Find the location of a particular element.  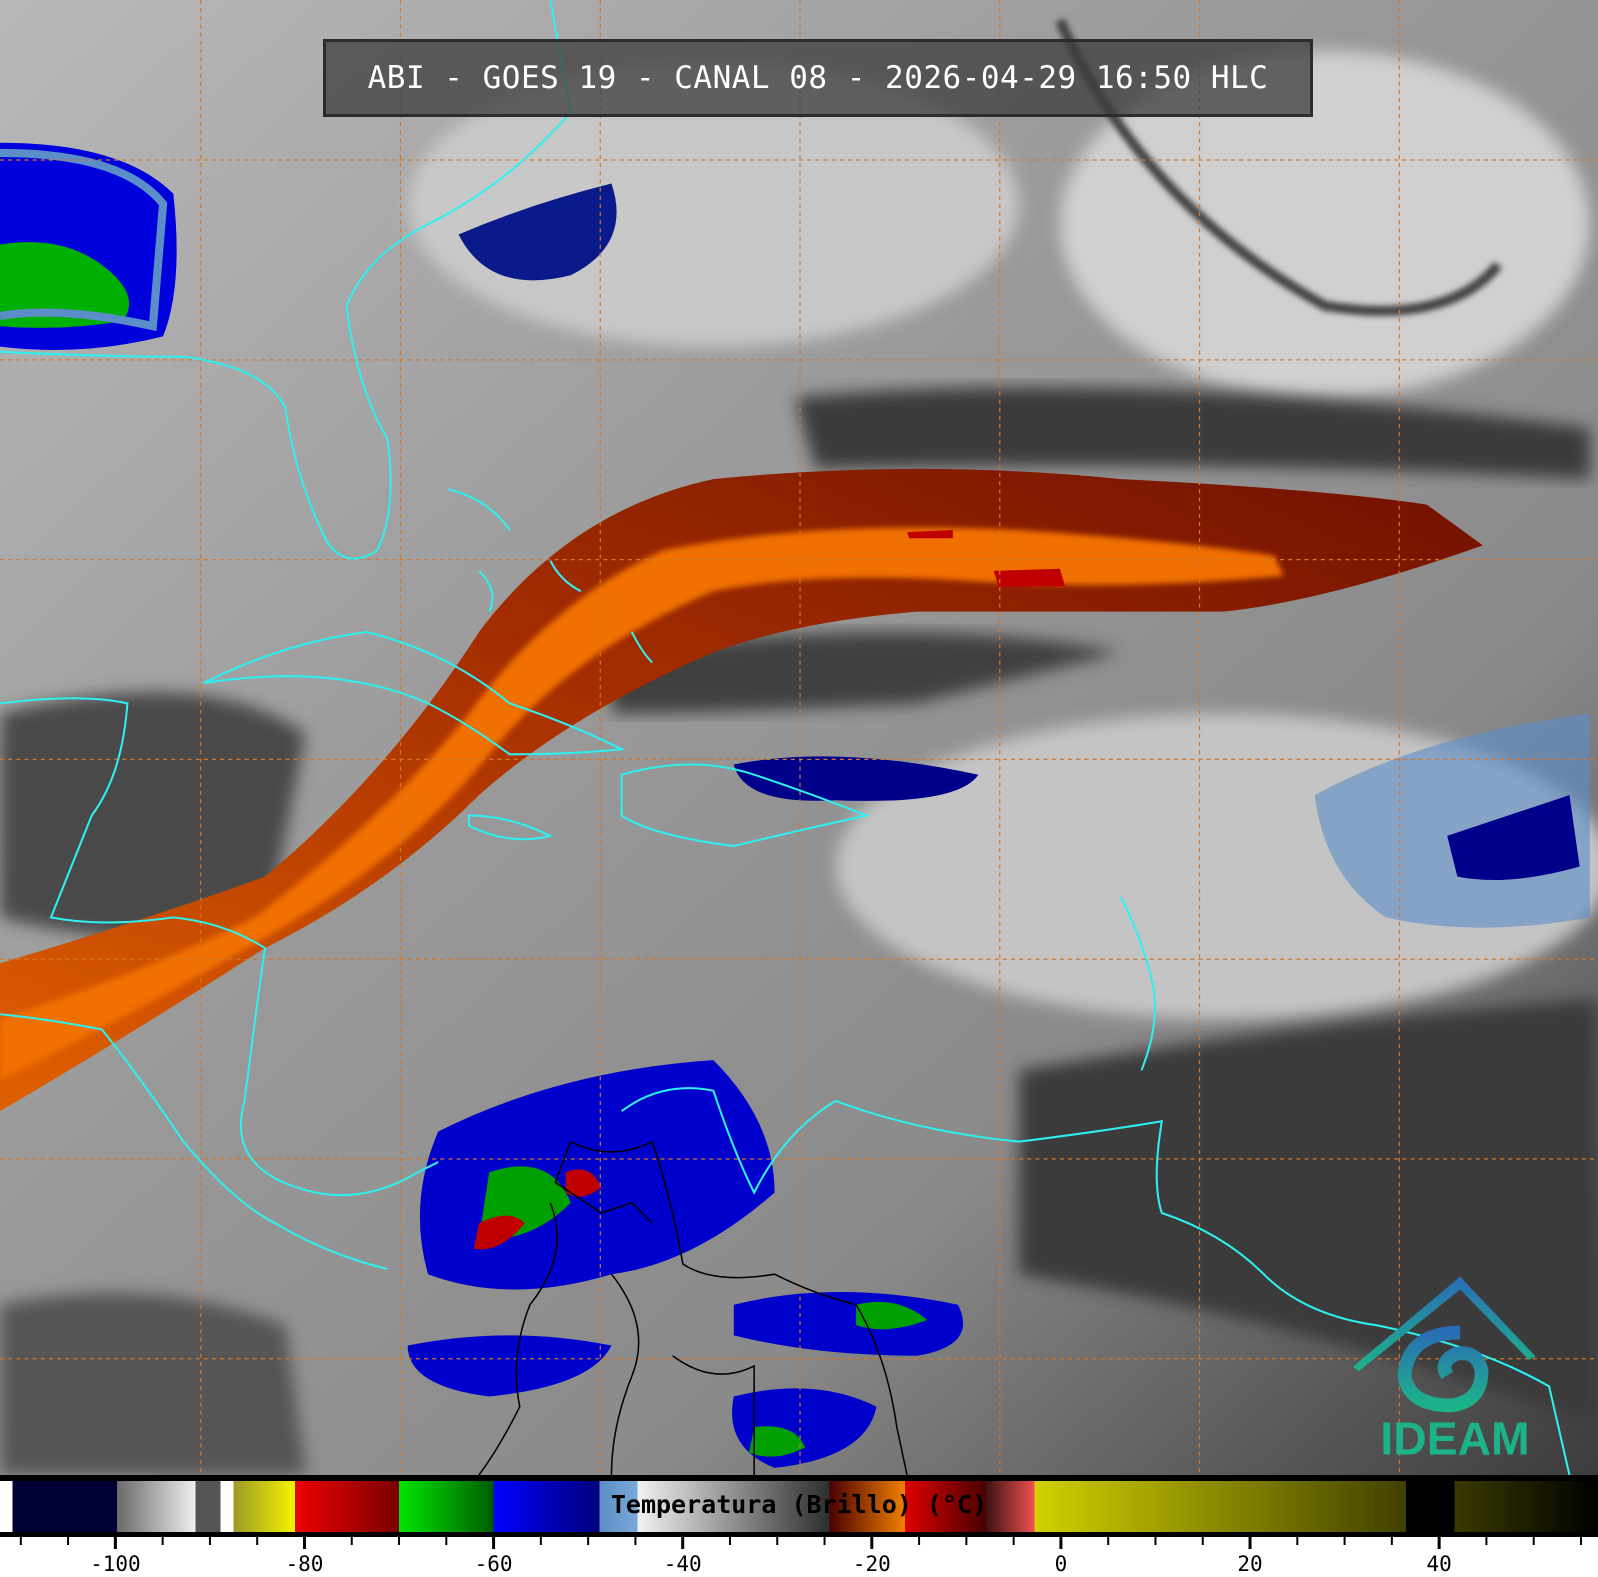

tick-label: -100 is located at coordinates (115, 1564).